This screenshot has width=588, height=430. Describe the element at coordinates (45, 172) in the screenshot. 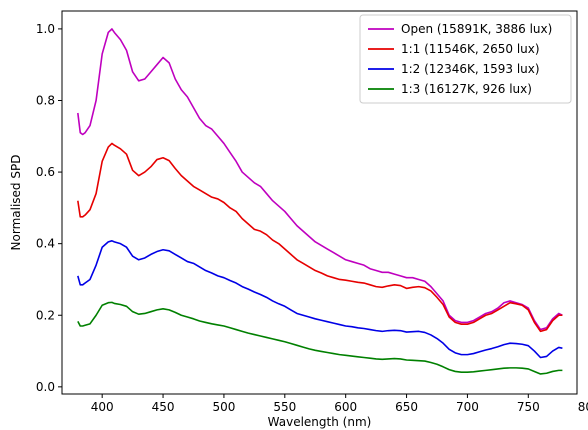

I see `y-tick-label: 0.6` at that location.